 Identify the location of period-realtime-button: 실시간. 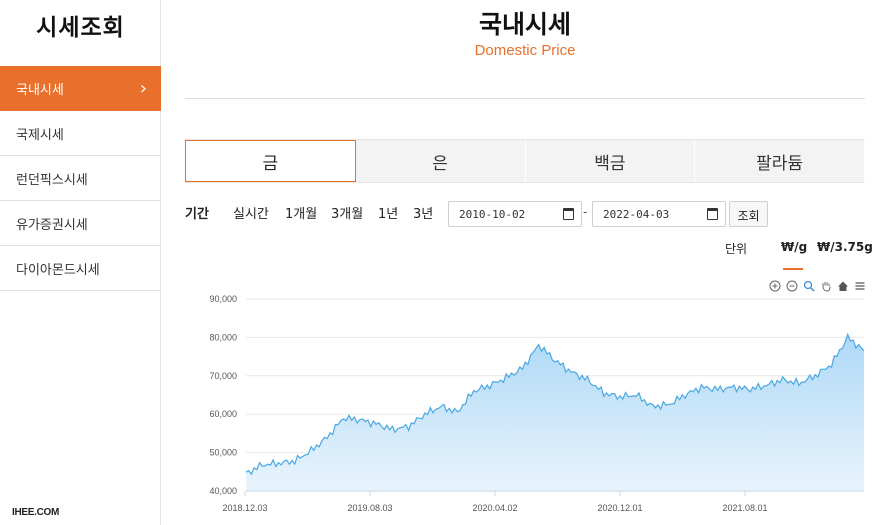
(251, 214).